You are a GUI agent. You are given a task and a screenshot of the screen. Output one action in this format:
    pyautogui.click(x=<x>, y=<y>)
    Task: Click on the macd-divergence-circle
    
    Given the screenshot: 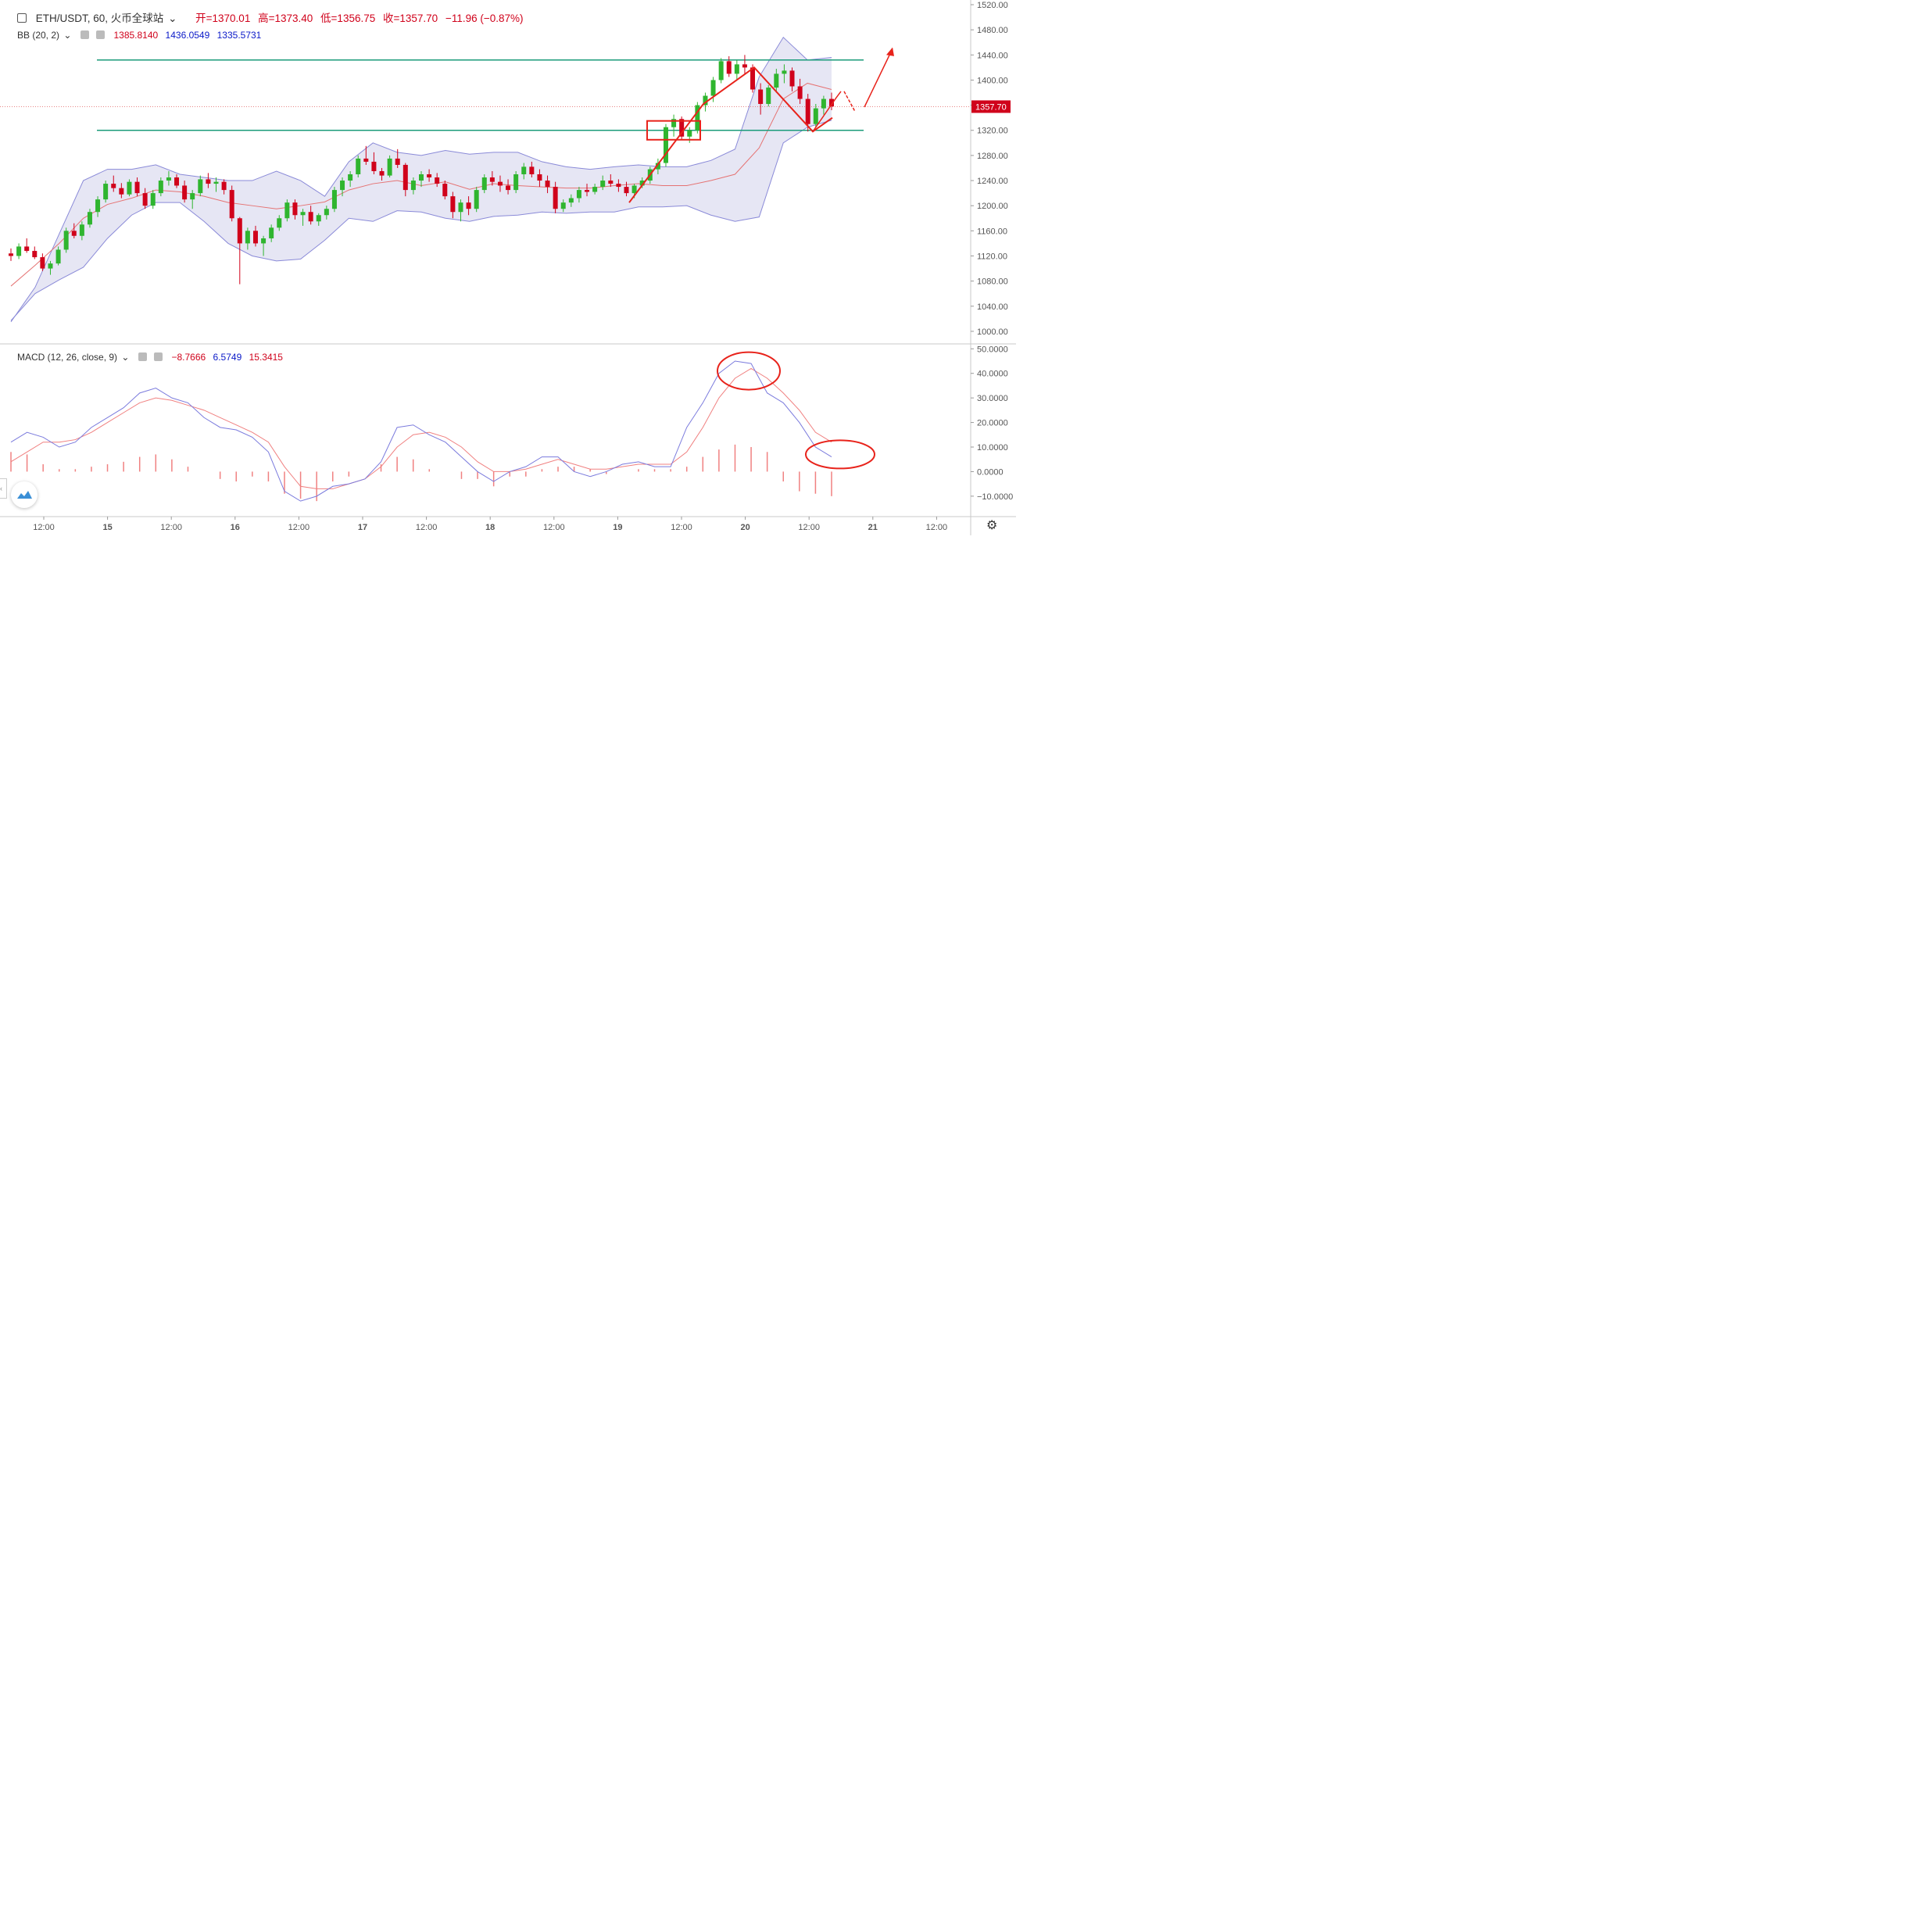 What is the action you would take?
    pyautogui.click(x=840, y=454)
    